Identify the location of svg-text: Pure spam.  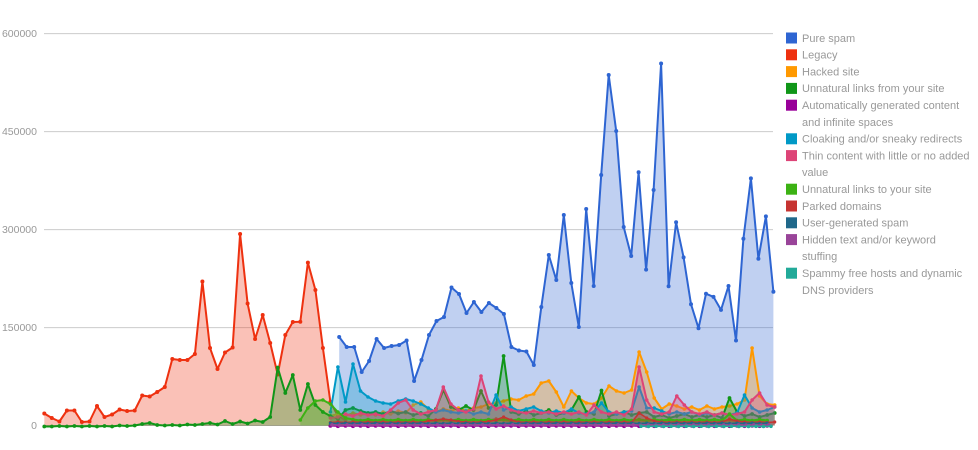
(828, 39).